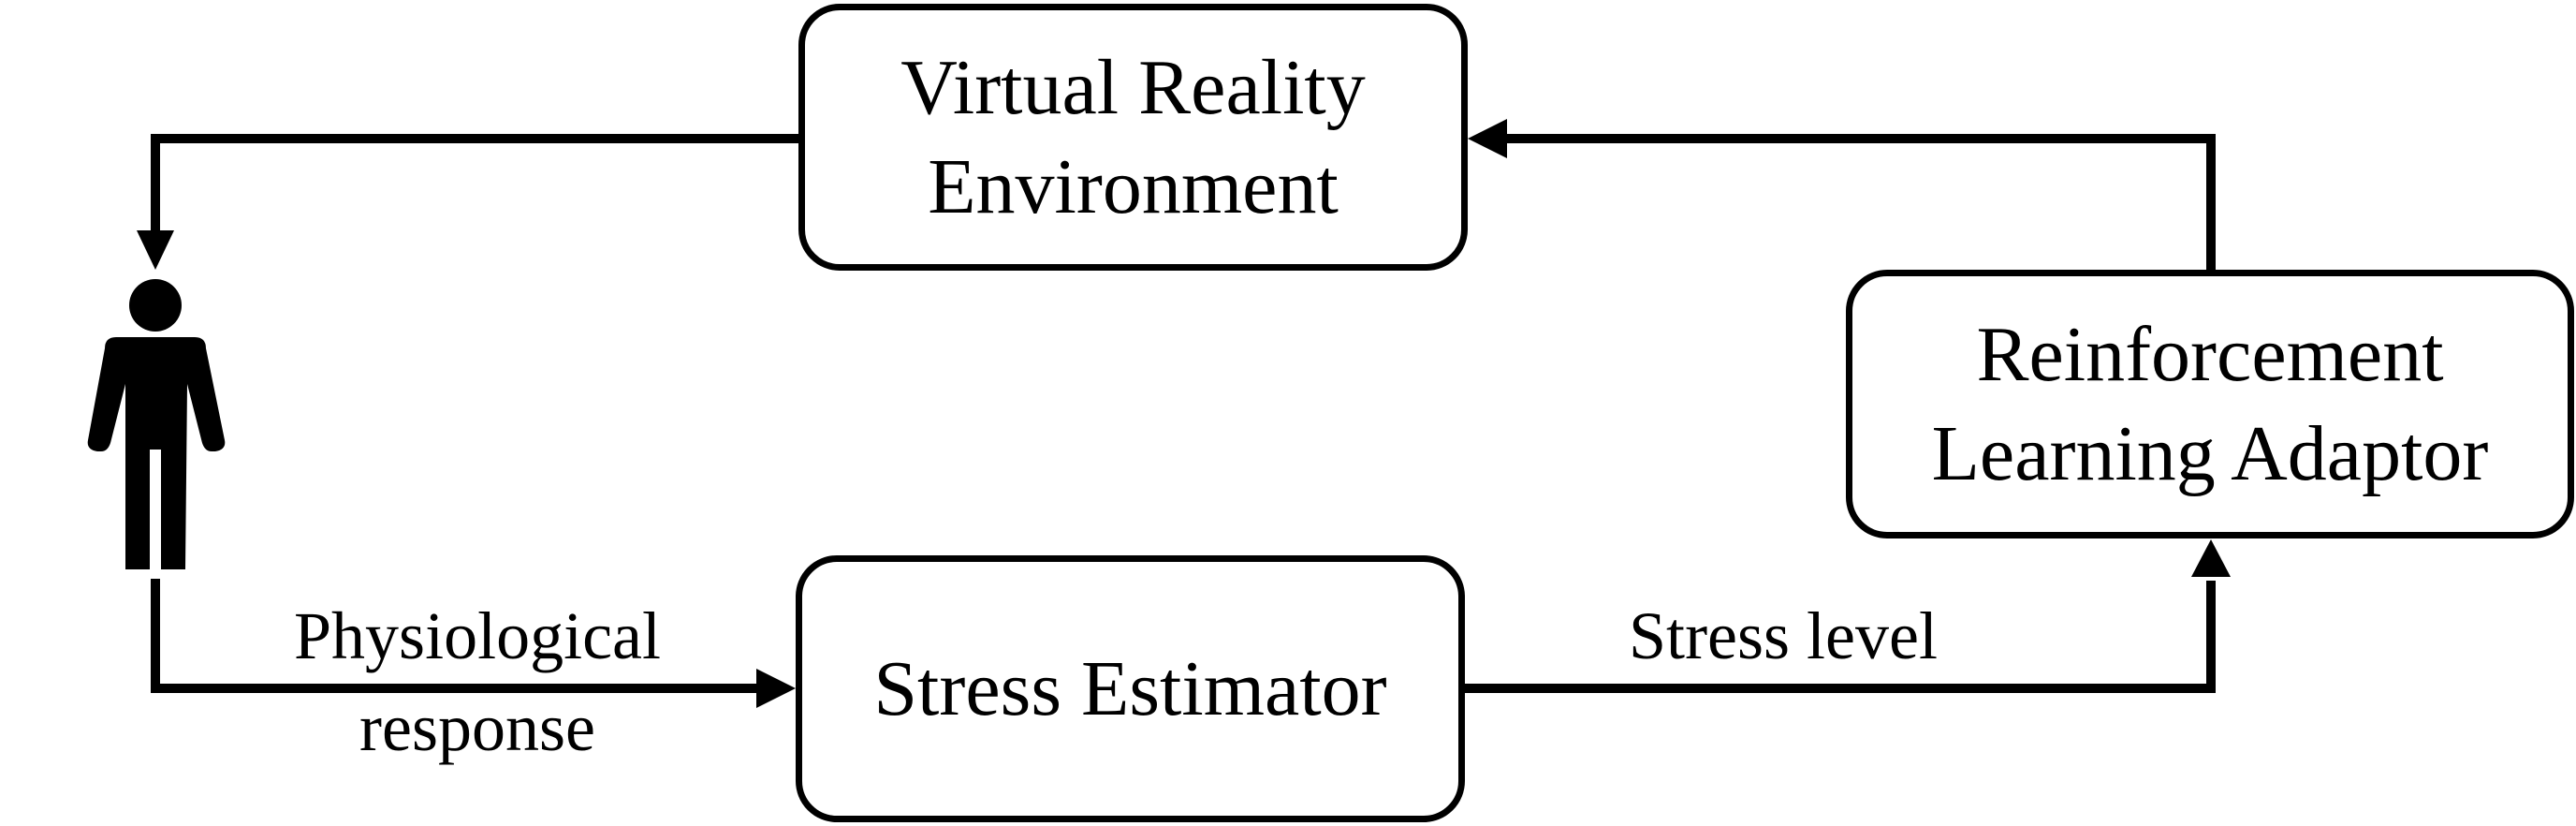  I want to click on arrow-person-to-estimator, so click(454, 636).